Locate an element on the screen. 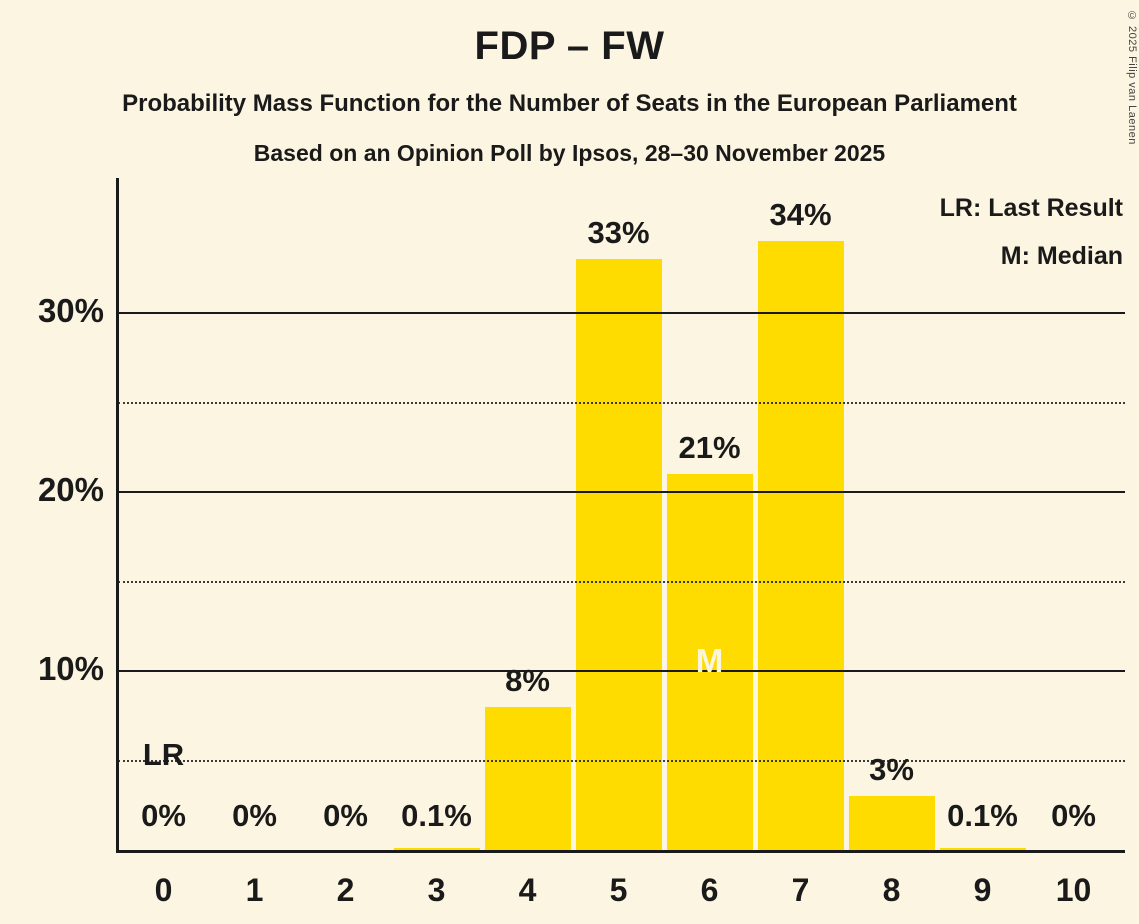 The height and width of the screenshot is (924, 1139). median-label: M is located at coordinates (709, 660).